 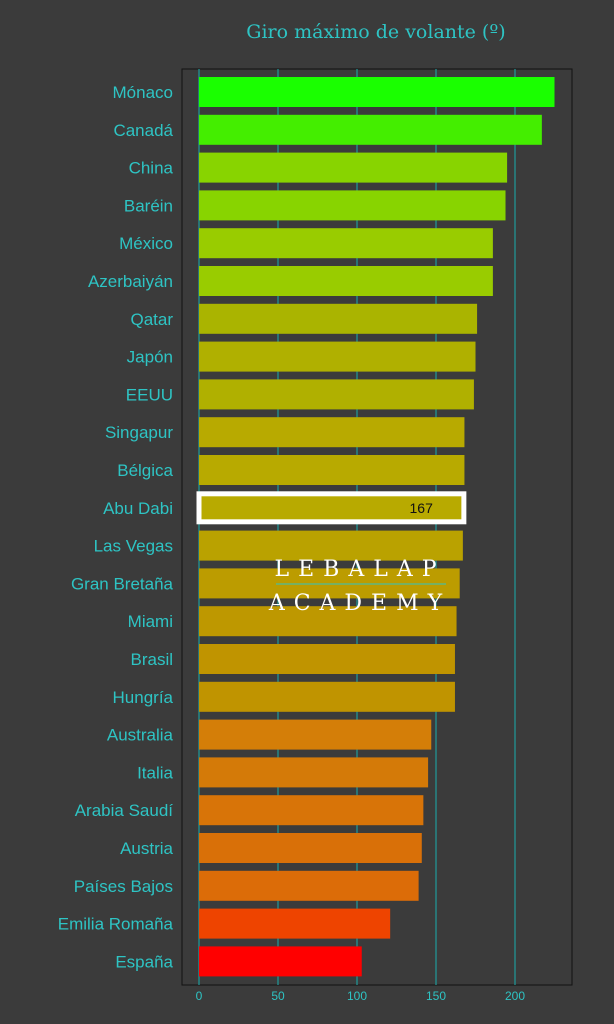 I want to click on category-label: España, so click(x=144, y=961).